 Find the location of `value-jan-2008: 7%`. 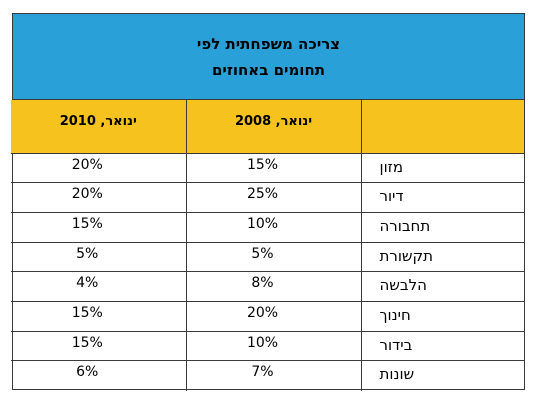

value-jan-2008: 7% is located at coordinates (273, 375).